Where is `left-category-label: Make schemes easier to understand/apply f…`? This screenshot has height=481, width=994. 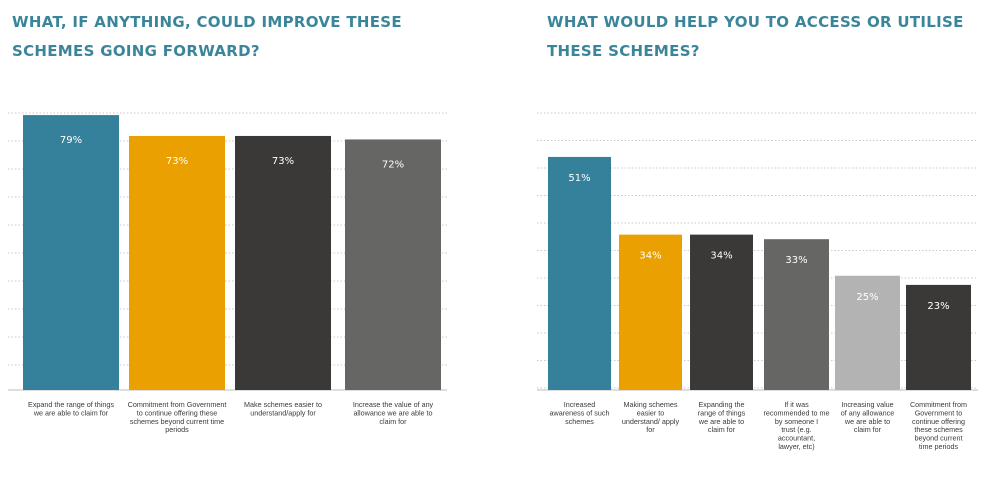 left-category-label: Make schemes easier to understand/apply f… is located at coordinates (283, 408).